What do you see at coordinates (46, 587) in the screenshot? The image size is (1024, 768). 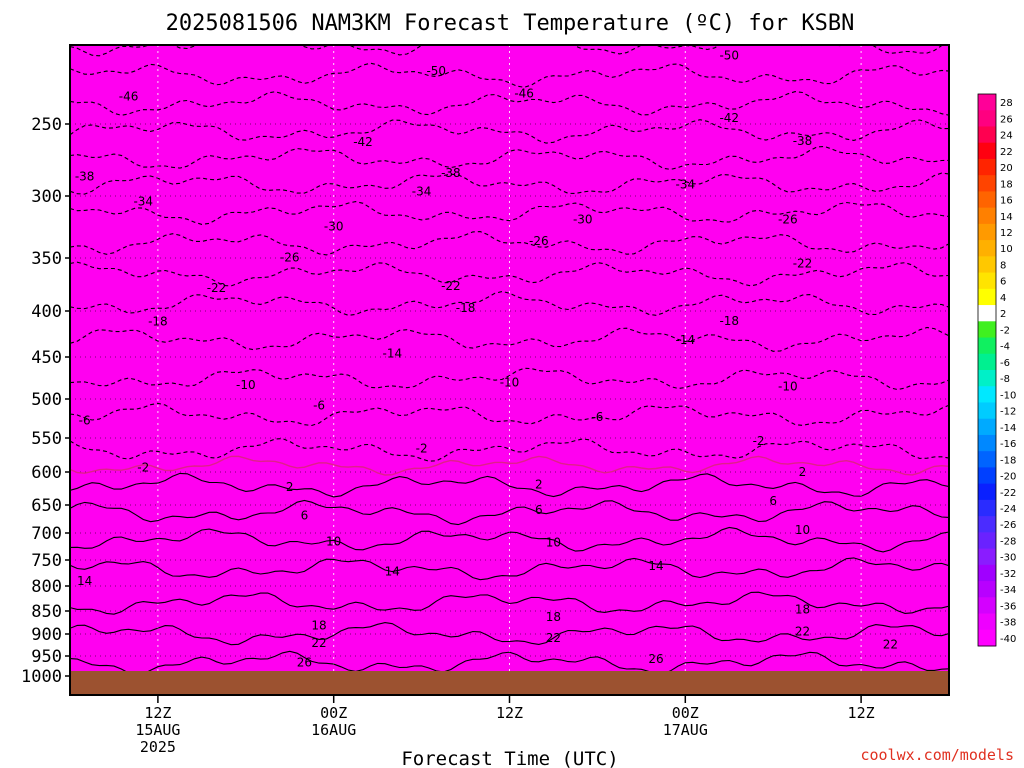 I see `y-tick-label: 800` at bounding box center [46, 587].